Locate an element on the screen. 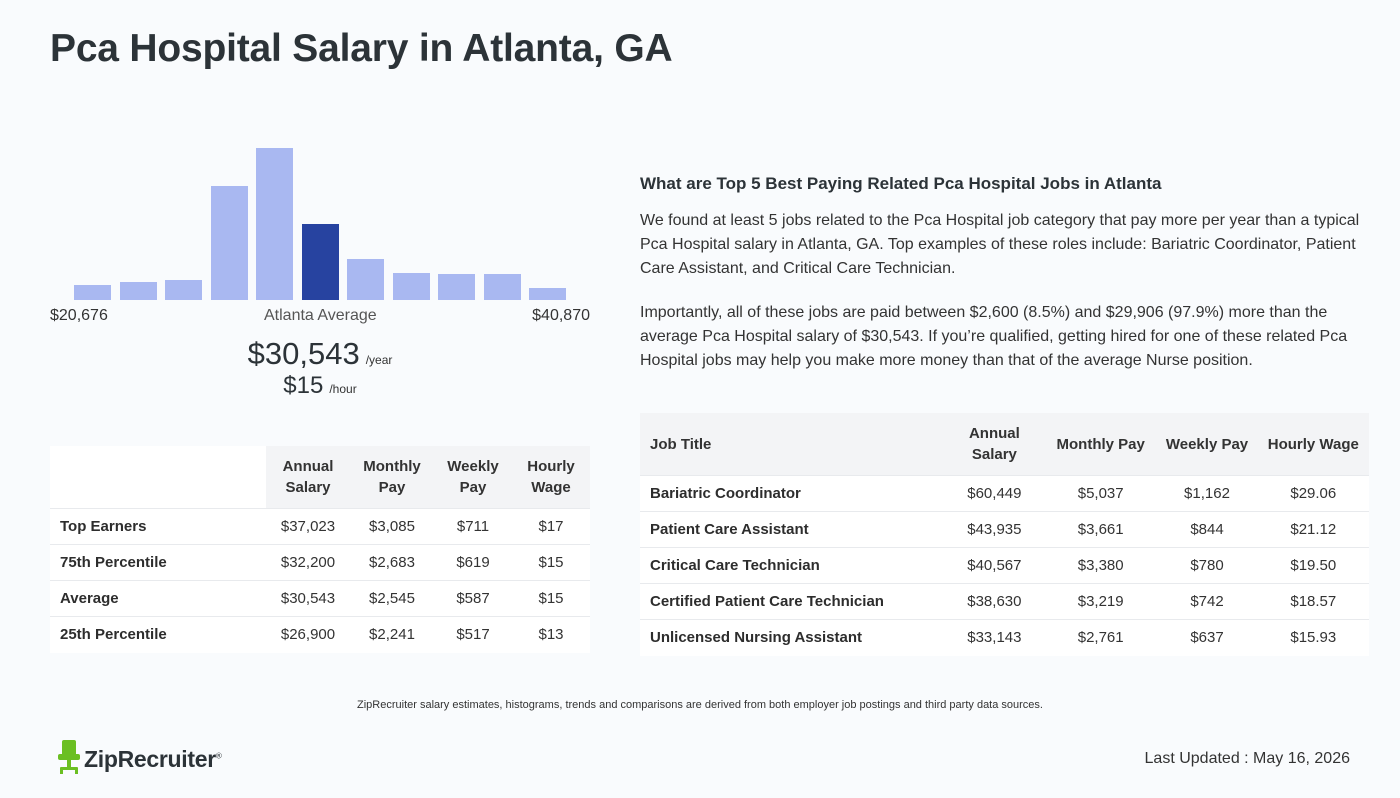 Image resolution: width=1400 pixels, height=798 pixels. cell-monthly: $5,037 is located at coordinates (1101, 493).